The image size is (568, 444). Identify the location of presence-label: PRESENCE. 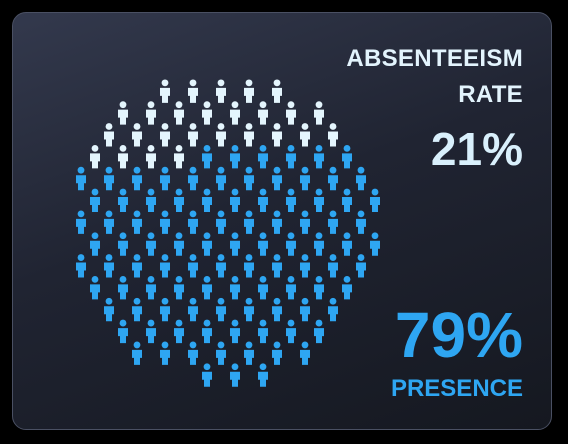
(456, 388).